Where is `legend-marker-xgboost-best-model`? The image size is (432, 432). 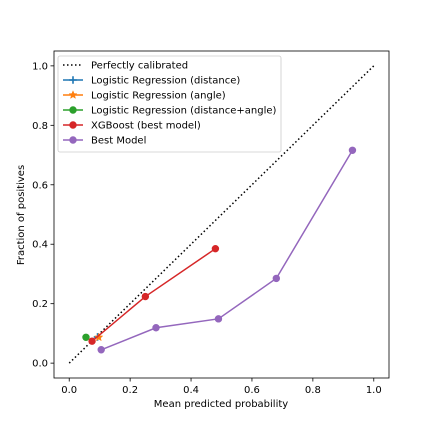
legend-marker-xgboost-best-model is located at coordinates (73, 125).